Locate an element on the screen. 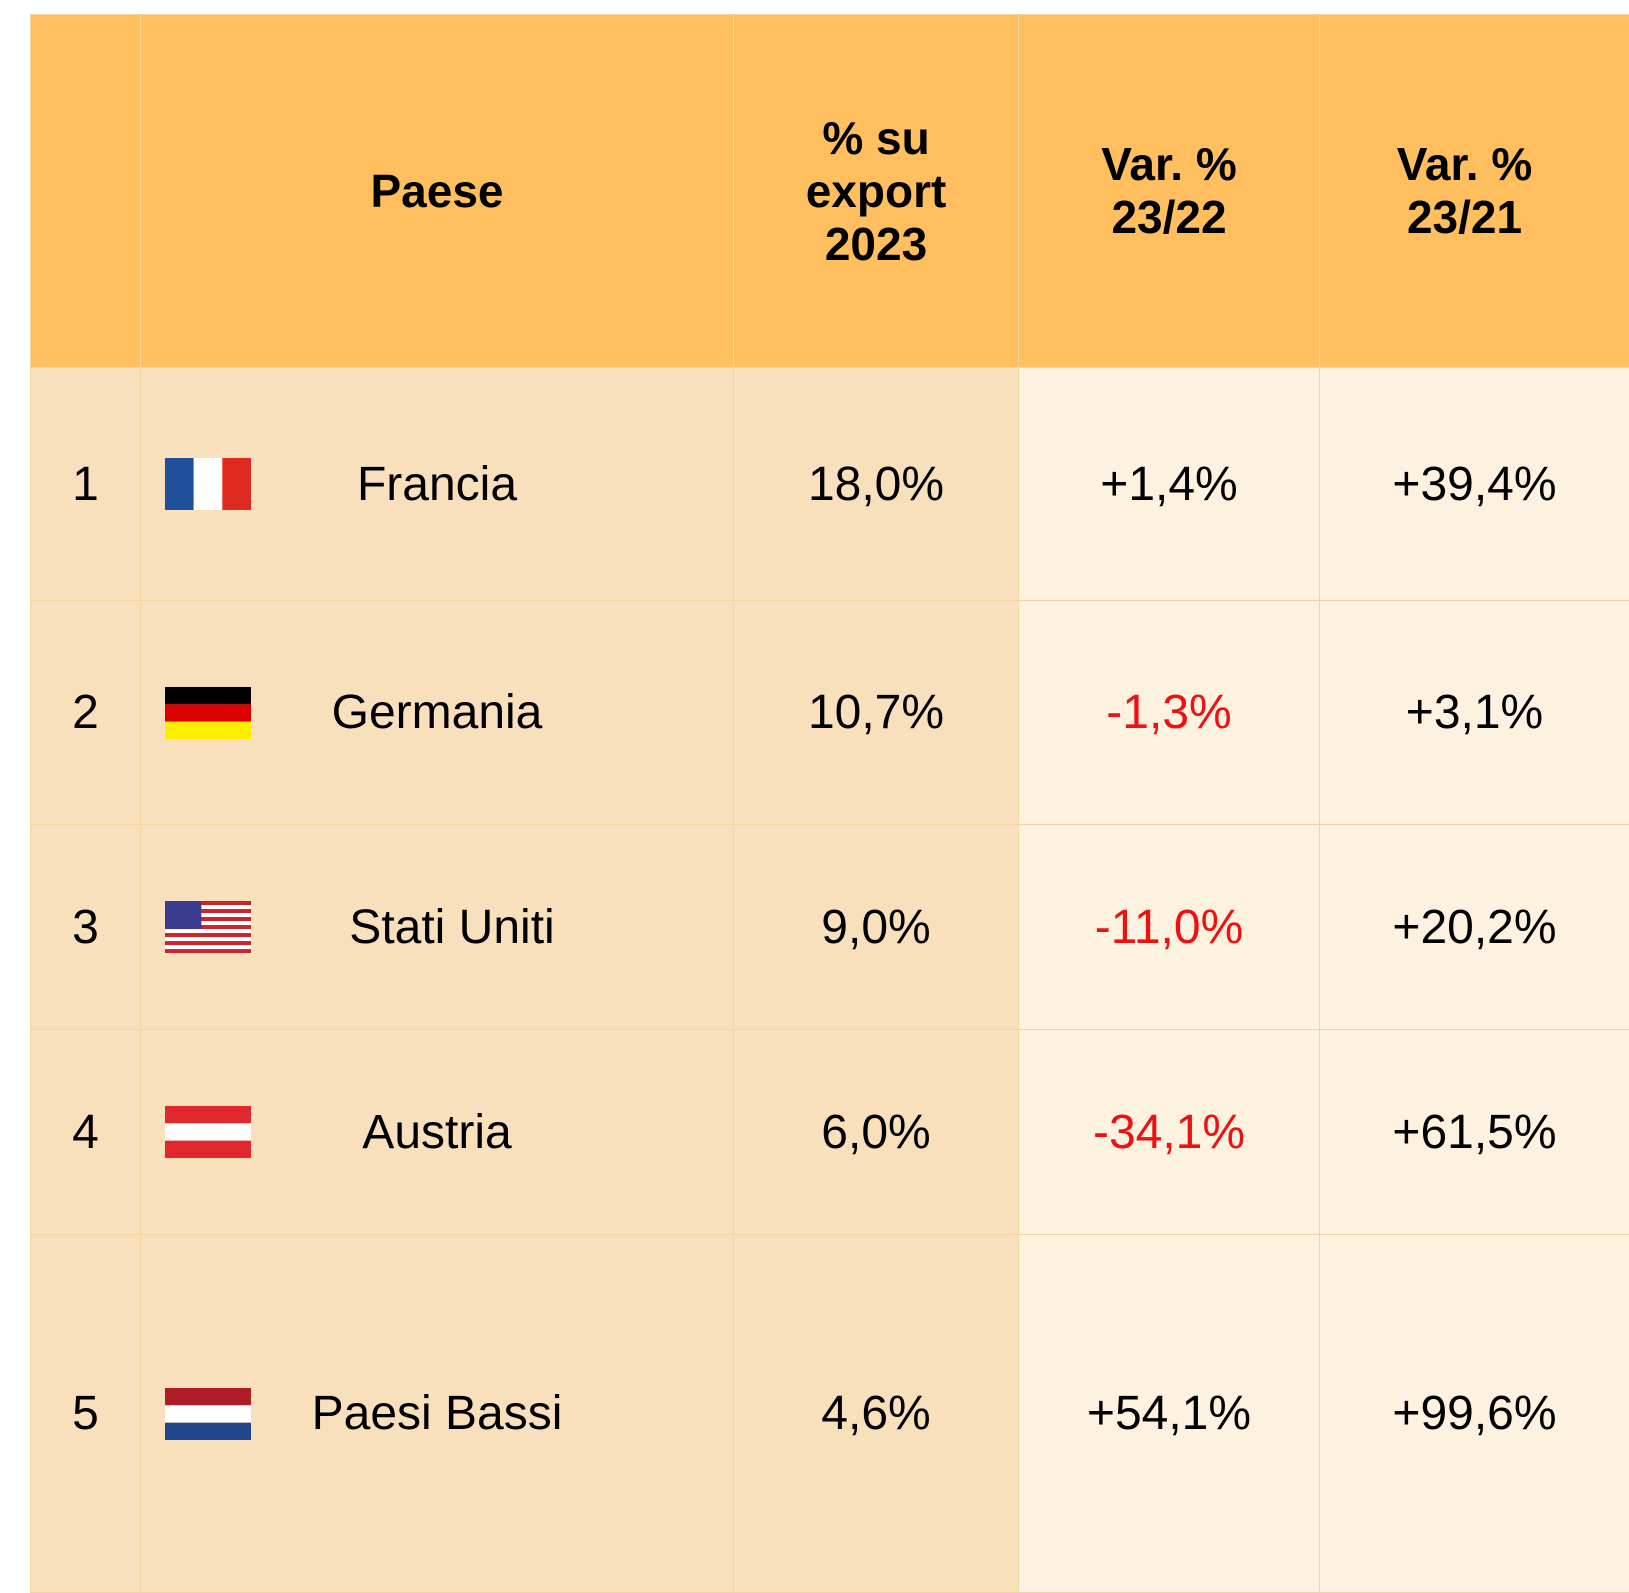 Image resolution: width=1629 pixels, height=1593 pixels. share: 4,6% is located at coordinates (876, 1414).